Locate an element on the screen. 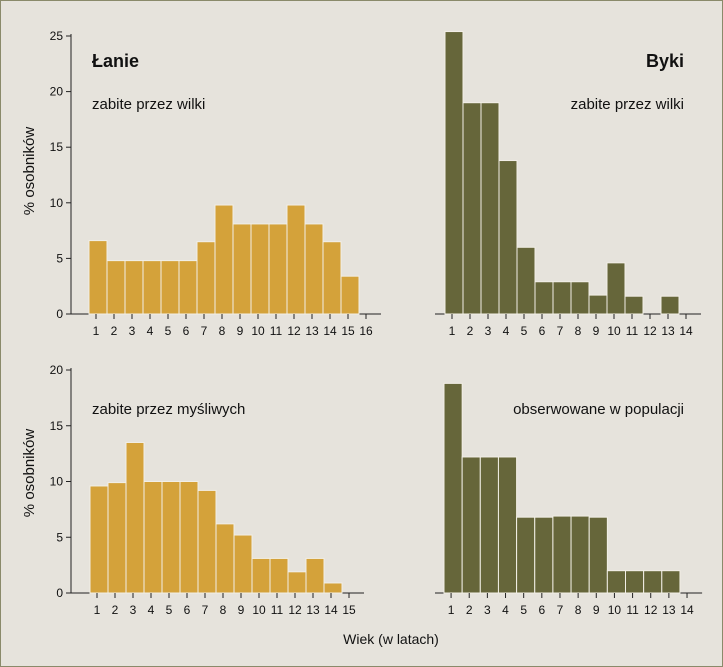 The image size is (723, 667). panel-stags-wolves-x-tick-label: 3 is located at coordinates (488, 331).